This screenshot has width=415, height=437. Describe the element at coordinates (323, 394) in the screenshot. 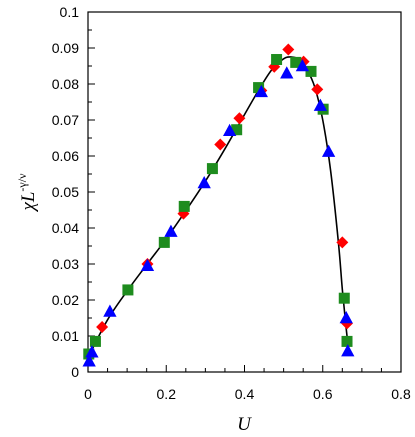

I see `x-tick-label: 0.6` at that location.